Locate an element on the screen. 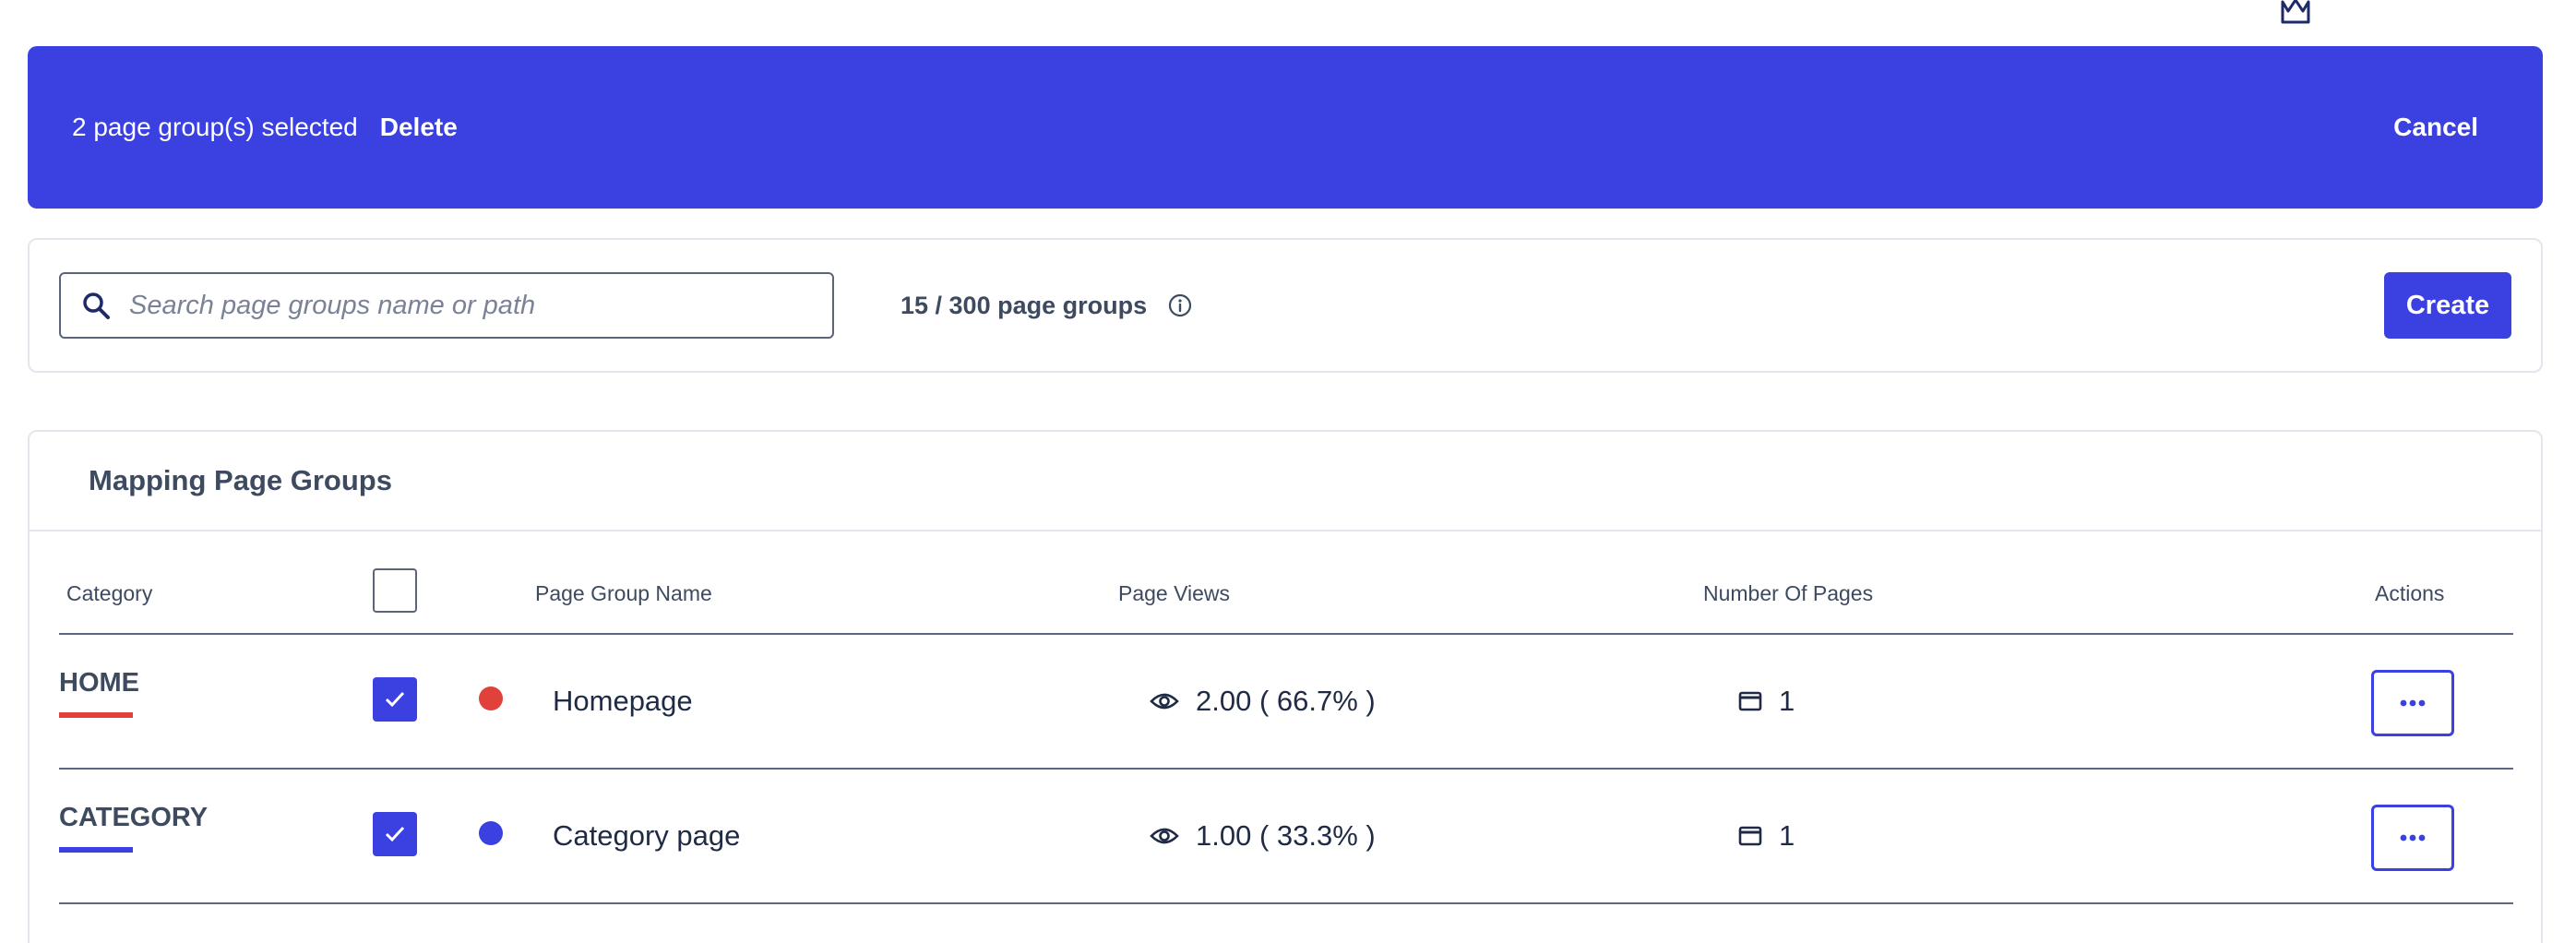 This screenshot has width=2576, height=943. quota-text: 15 / 300 page groups is located at coordinates (1024, 305).